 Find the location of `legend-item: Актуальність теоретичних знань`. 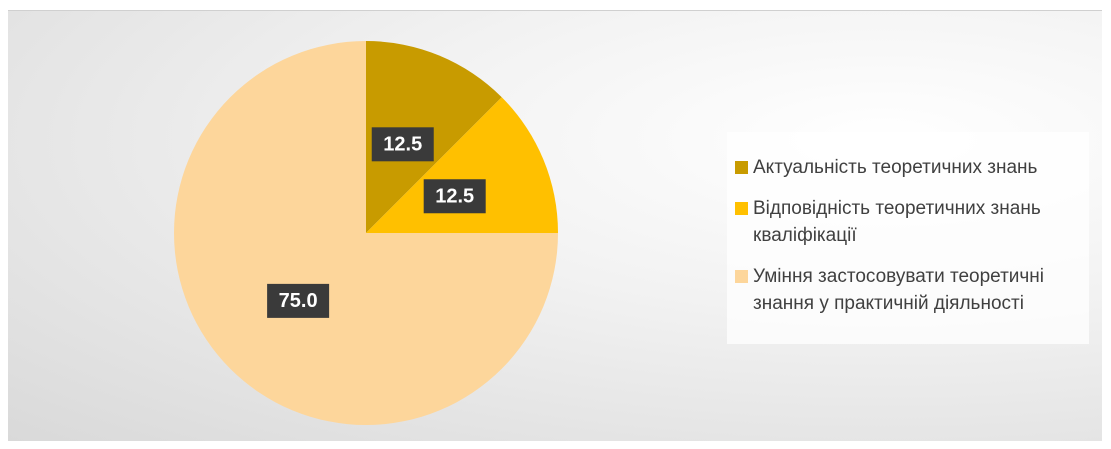

legend-item: Актуальність теоретичних знань is located at coordinates (908, 167).